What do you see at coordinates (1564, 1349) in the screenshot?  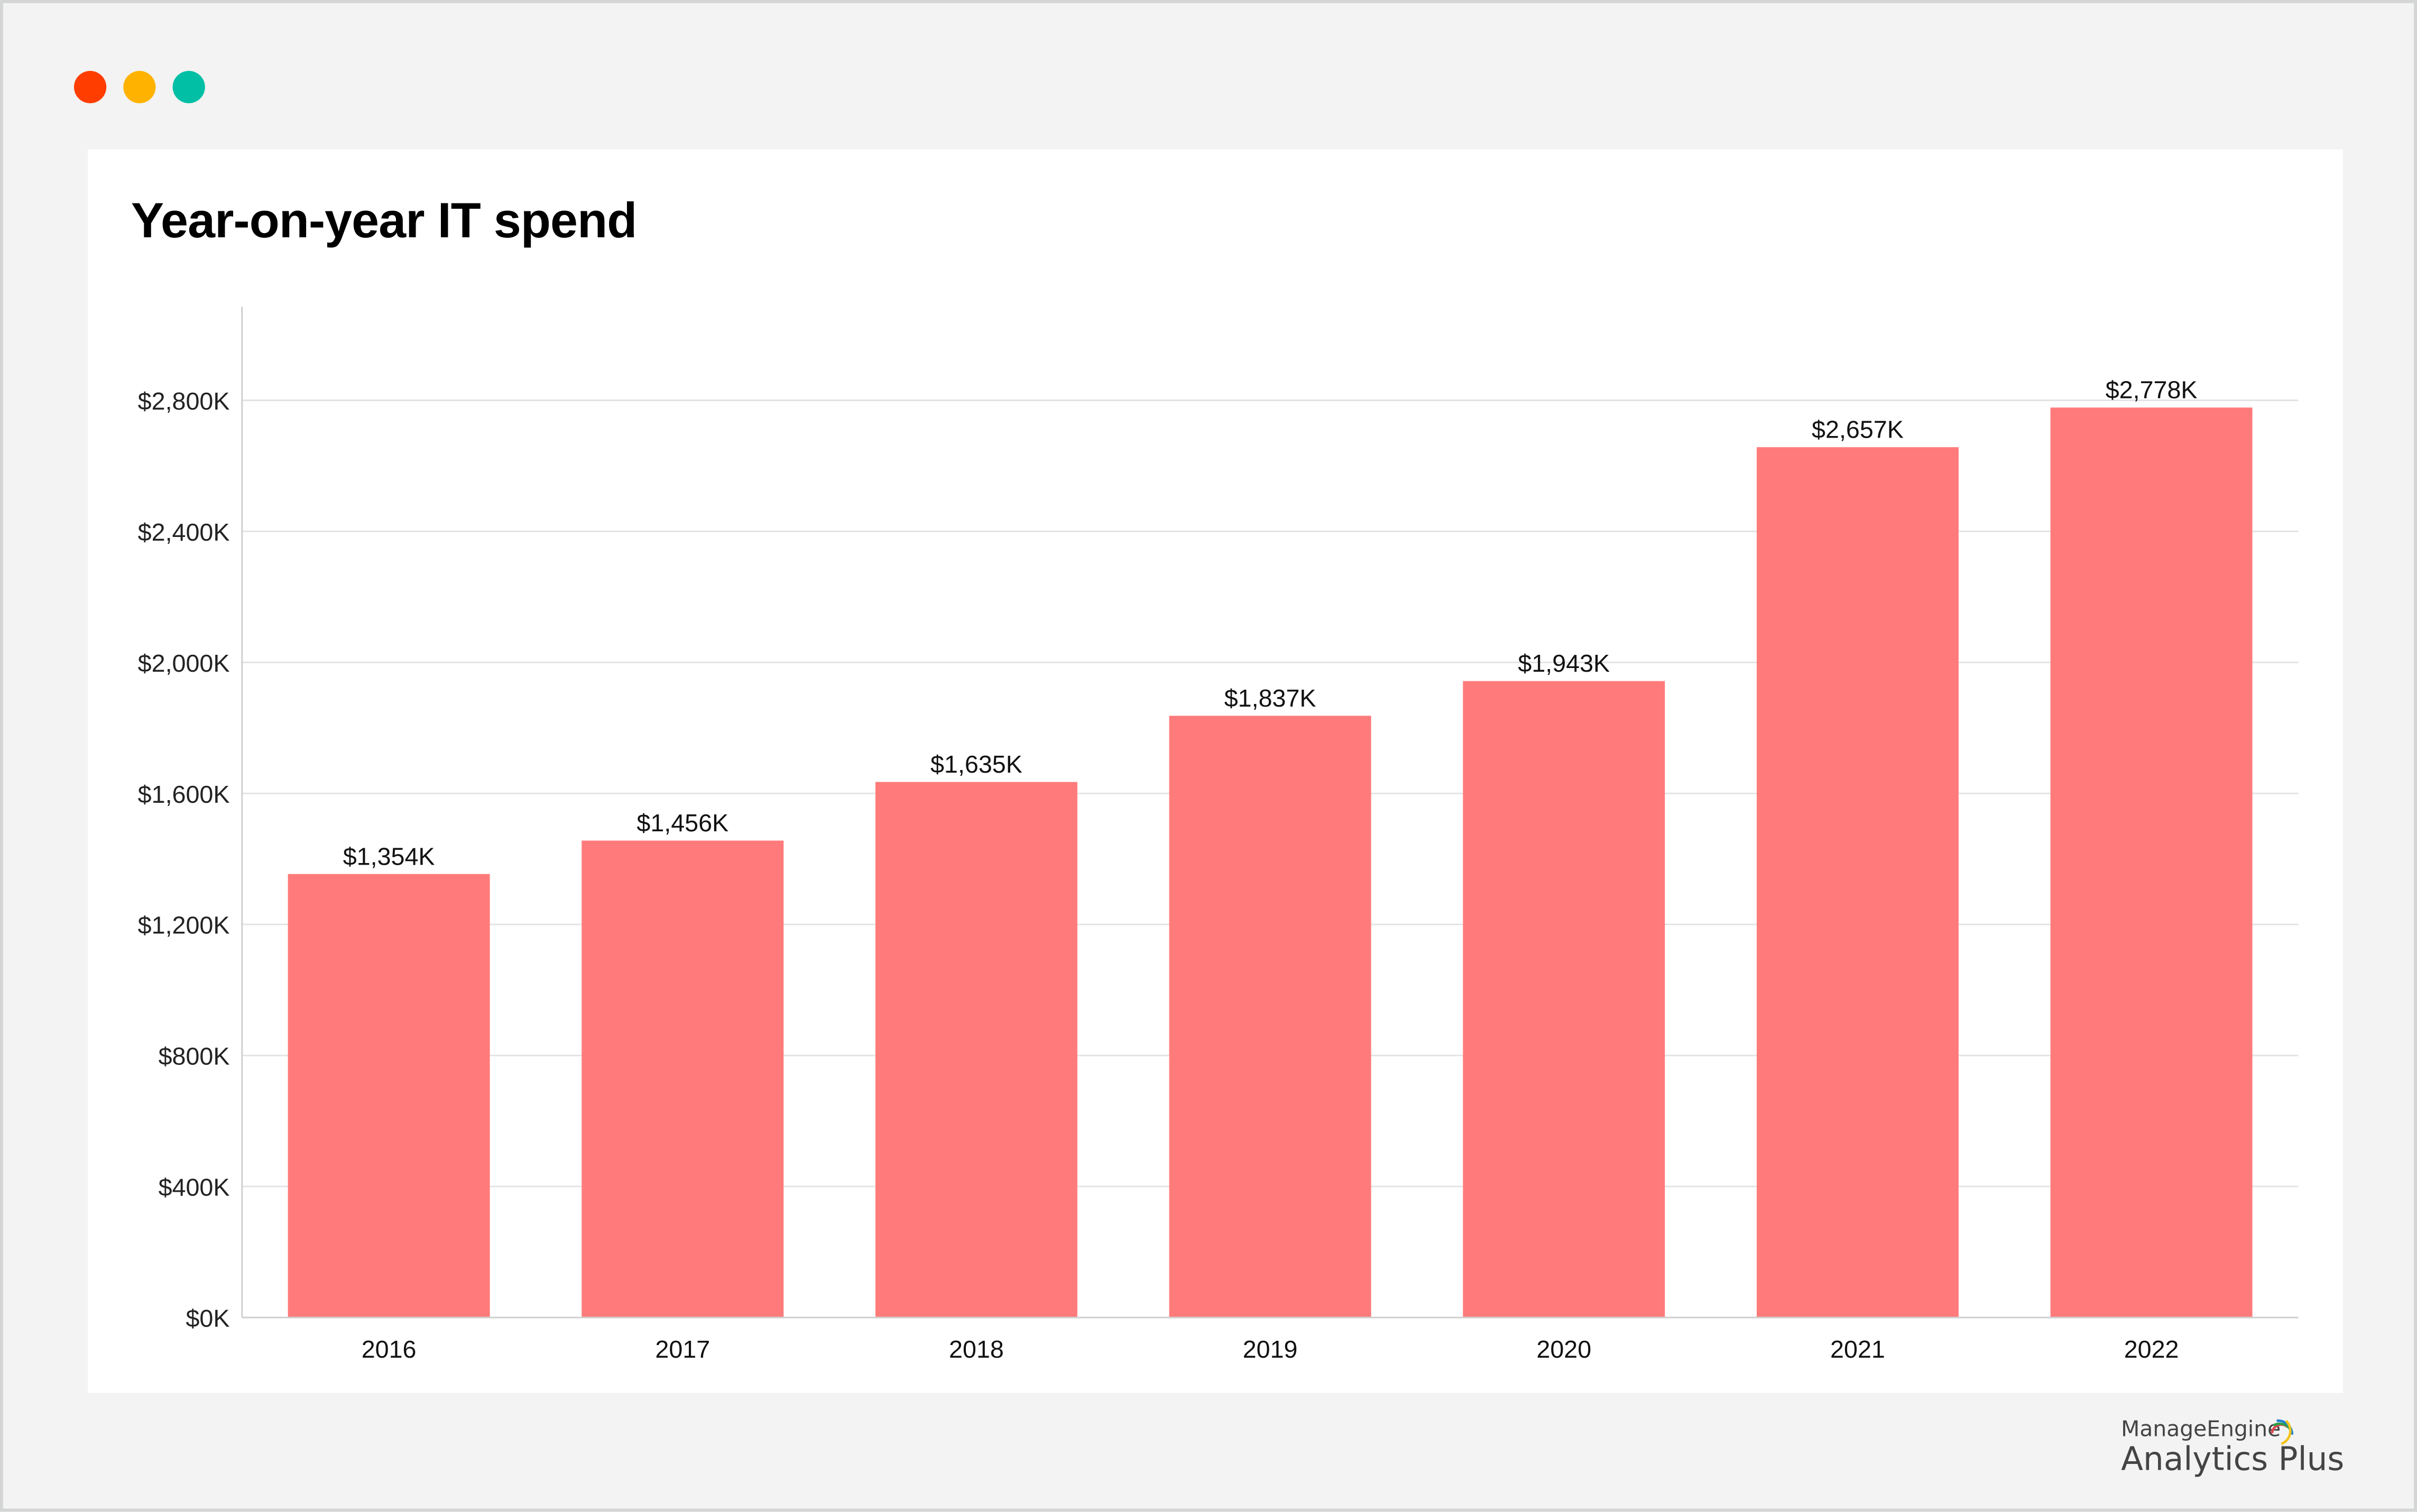 I see `x-tick-label: 2020` at bounding box center [1564, 1349].